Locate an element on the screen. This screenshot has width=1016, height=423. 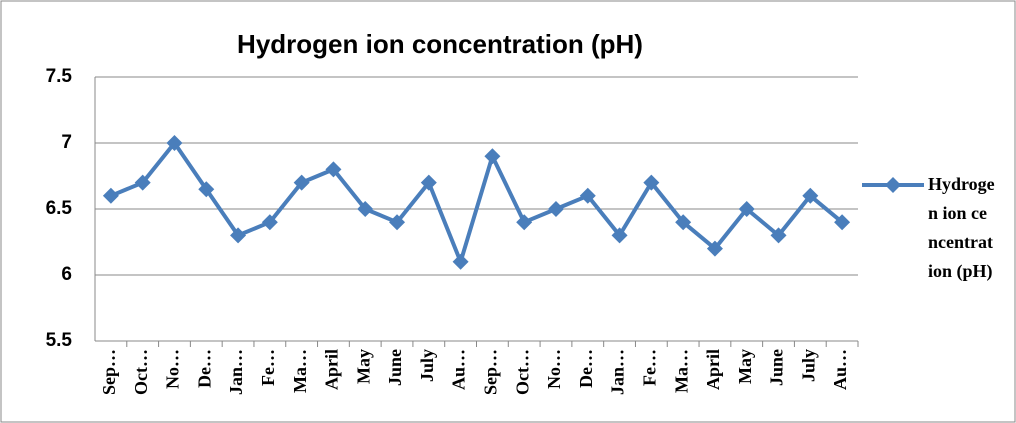
y-tick-label: 6.5 is located at coordinates (59, 208).